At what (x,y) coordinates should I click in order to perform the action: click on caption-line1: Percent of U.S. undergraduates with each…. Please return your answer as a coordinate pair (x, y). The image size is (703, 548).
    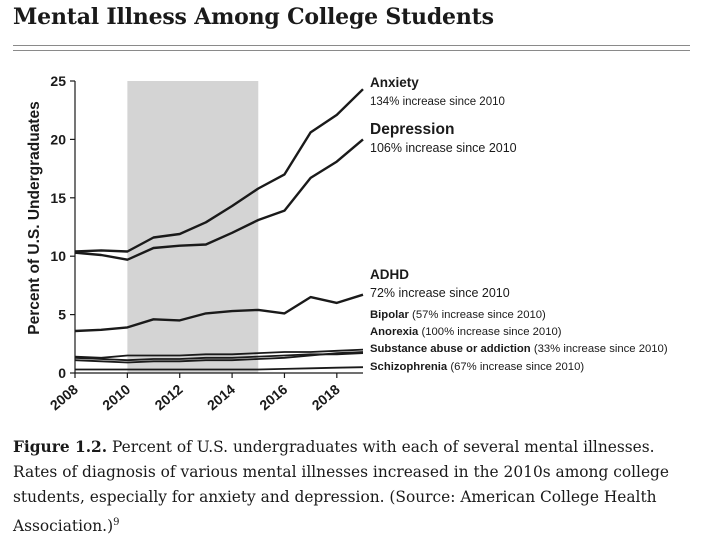
    Looking at the image, I should click on (381, 447).